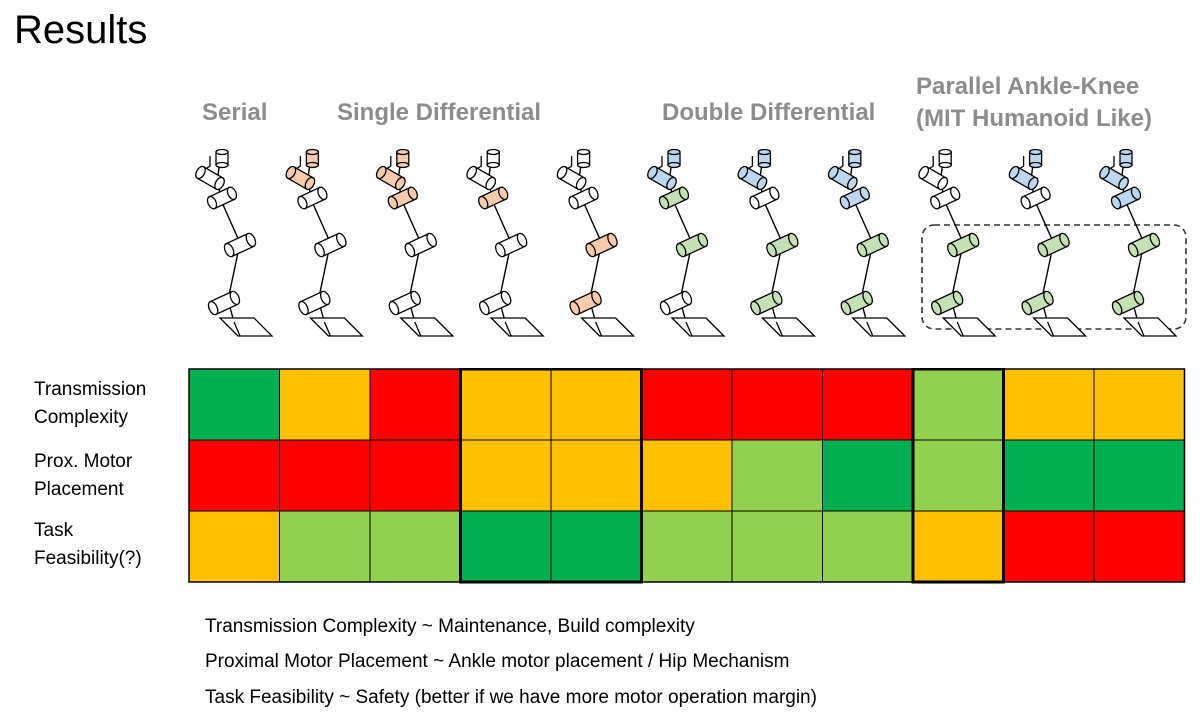 The height and width of the screenshot is (720, 1204). Describe the element at coordinates (83, 476) in the screenshot. I see `row-label-prox-motor: Prox. Motor Placement` at that location.